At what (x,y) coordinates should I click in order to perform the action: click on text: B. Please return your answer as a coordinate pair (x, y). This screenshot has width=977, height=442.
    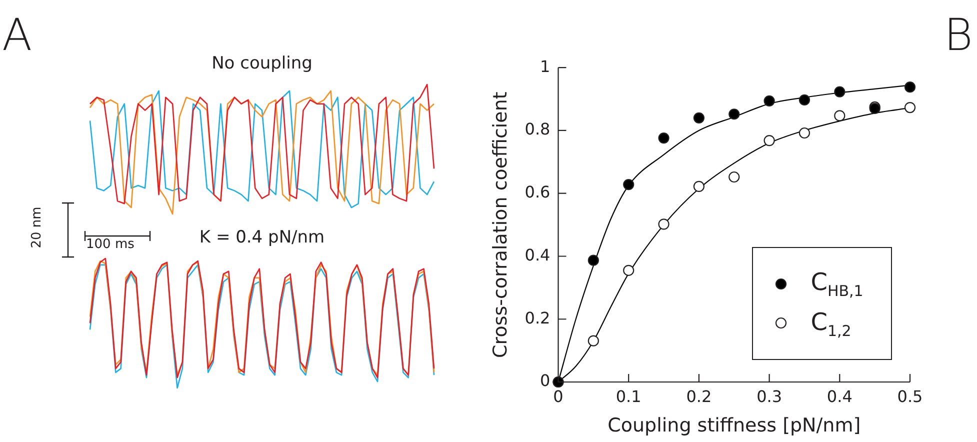
    Looking at the image, I should click on (958, 35).